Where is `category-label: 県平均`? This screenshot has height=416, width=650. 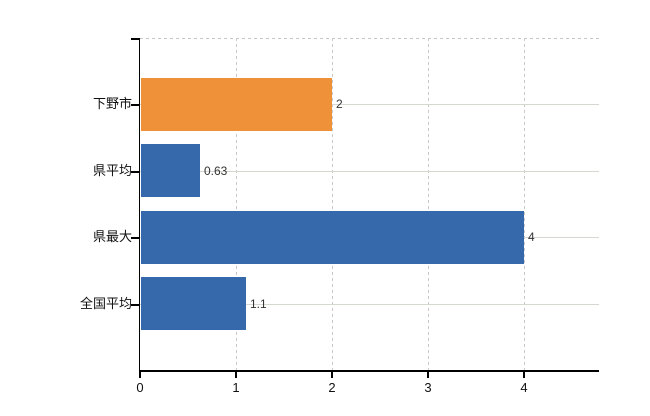
category-label: 県平均 is located at coordinates (112, 170).